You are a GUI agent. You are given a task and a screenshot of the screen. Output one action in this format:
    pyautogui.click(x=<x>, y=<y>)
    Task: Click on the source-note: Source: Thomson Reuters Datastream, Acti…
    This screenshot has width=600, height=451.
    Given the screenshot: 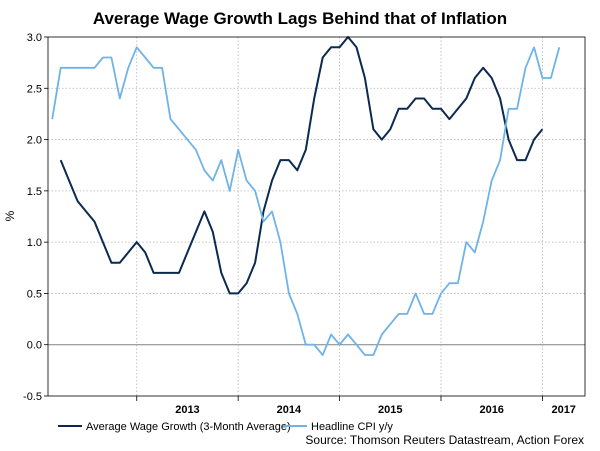 What is the action you would take?
    pyautogui.click(x=444, y=440)
    